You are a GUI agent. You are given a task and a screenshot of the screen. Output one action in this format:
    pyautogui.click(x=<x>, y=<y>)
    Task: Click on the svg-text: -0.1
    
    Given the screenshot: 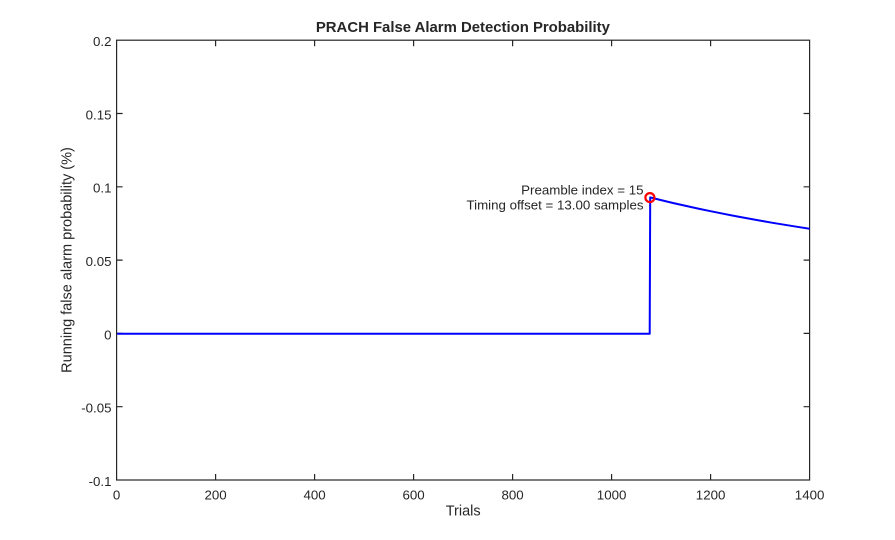 What is the action you would take?
    pyautogui.click(x=100, y=481)
    